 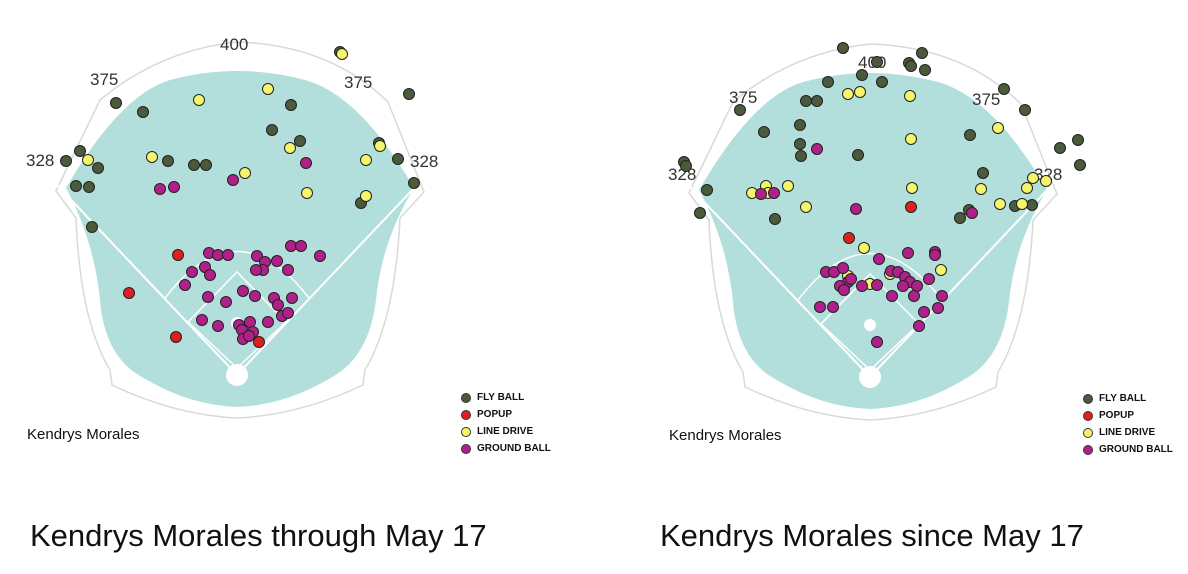 What do you see at coordinates (83, 434) in the screenshot?
I see `player-label: Kendrys Morales` at bounding box center [83, 434].